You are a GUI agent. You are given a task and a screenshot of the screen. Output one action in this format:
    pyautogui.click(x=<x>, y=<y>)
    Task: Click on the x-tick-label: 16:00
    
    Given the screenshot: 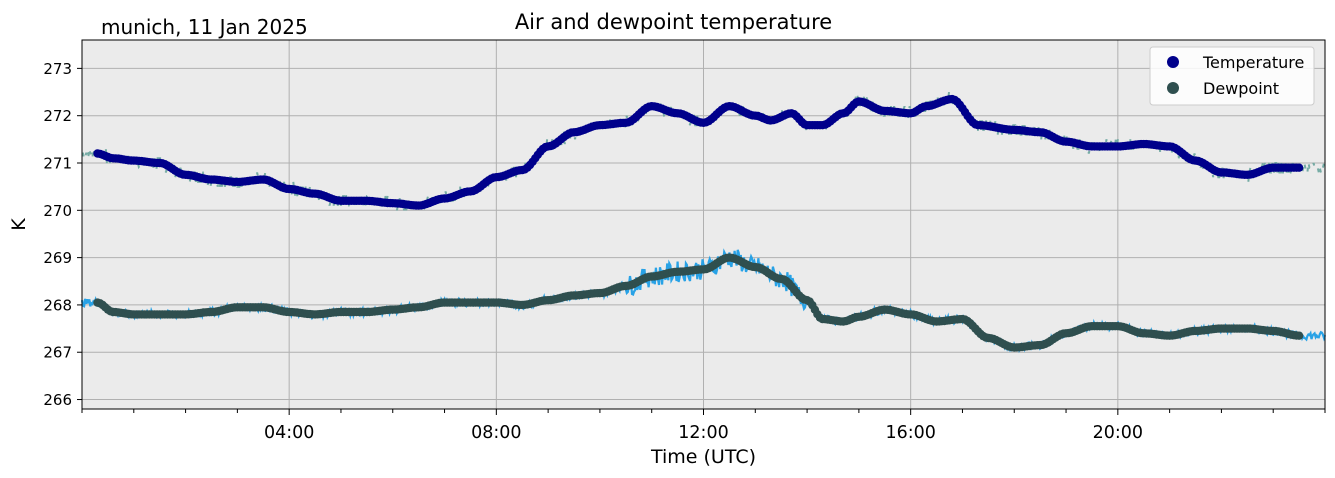 What is the action you would take?
    pyautogui.click(x=910, y=433)
    